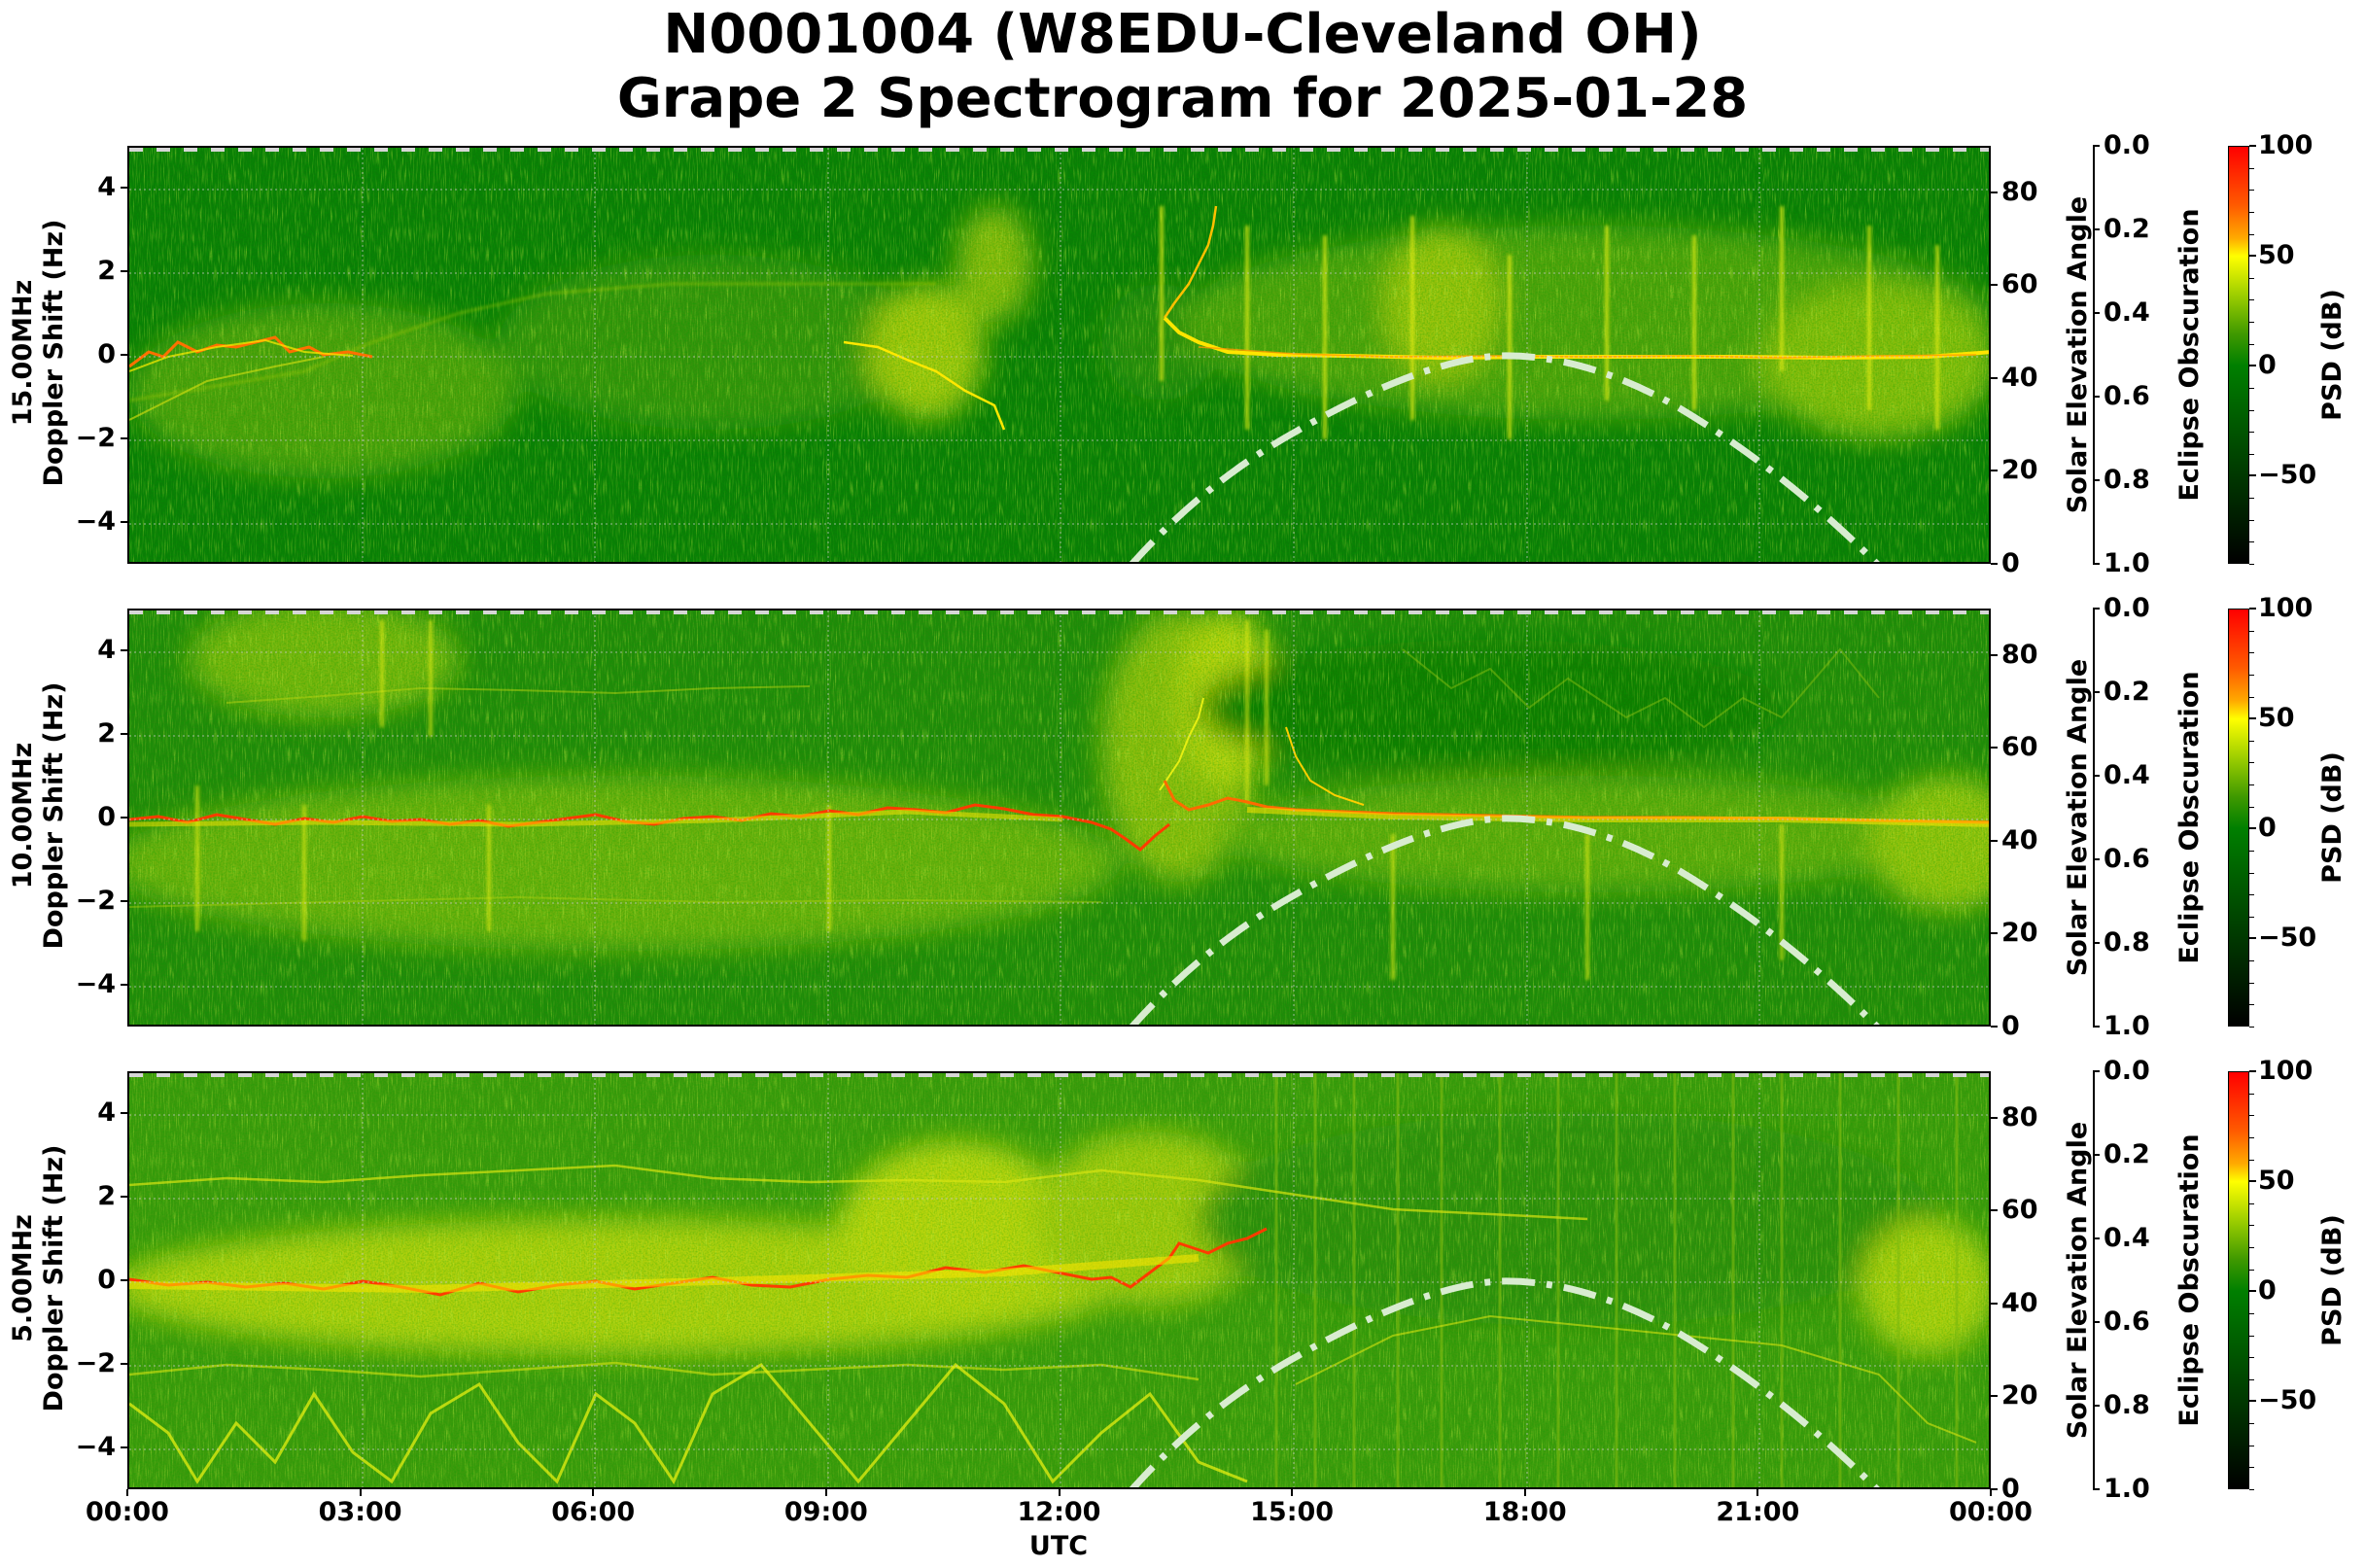  Describe the element at coordinates (23, 815) in the screenshot. I see `frequency-label: 10.00MHz` at that location.